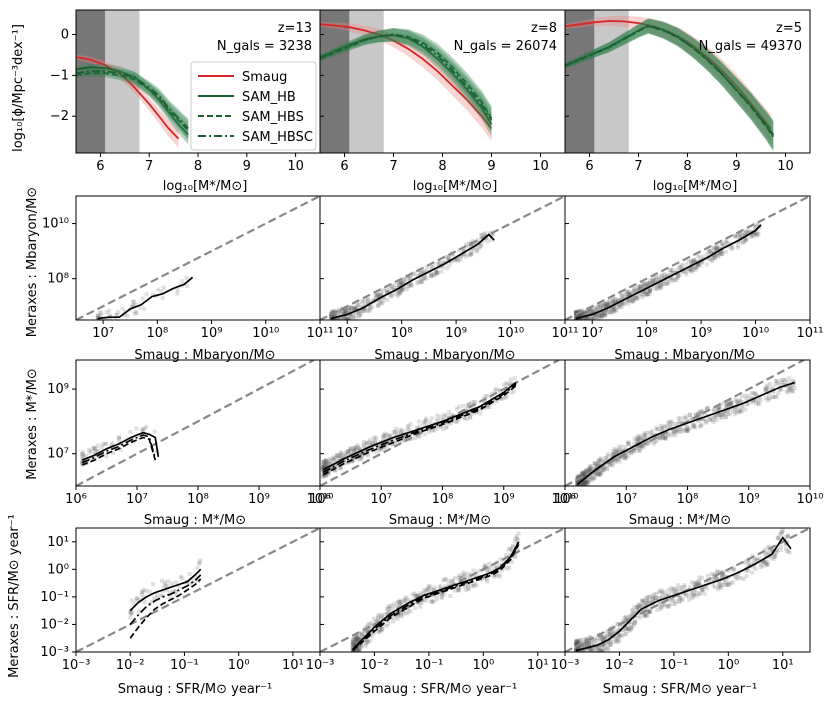 The width and height of the screenshot is (830, 712). I want to click on y-tick-label: 10⁰, so click(58, 569).